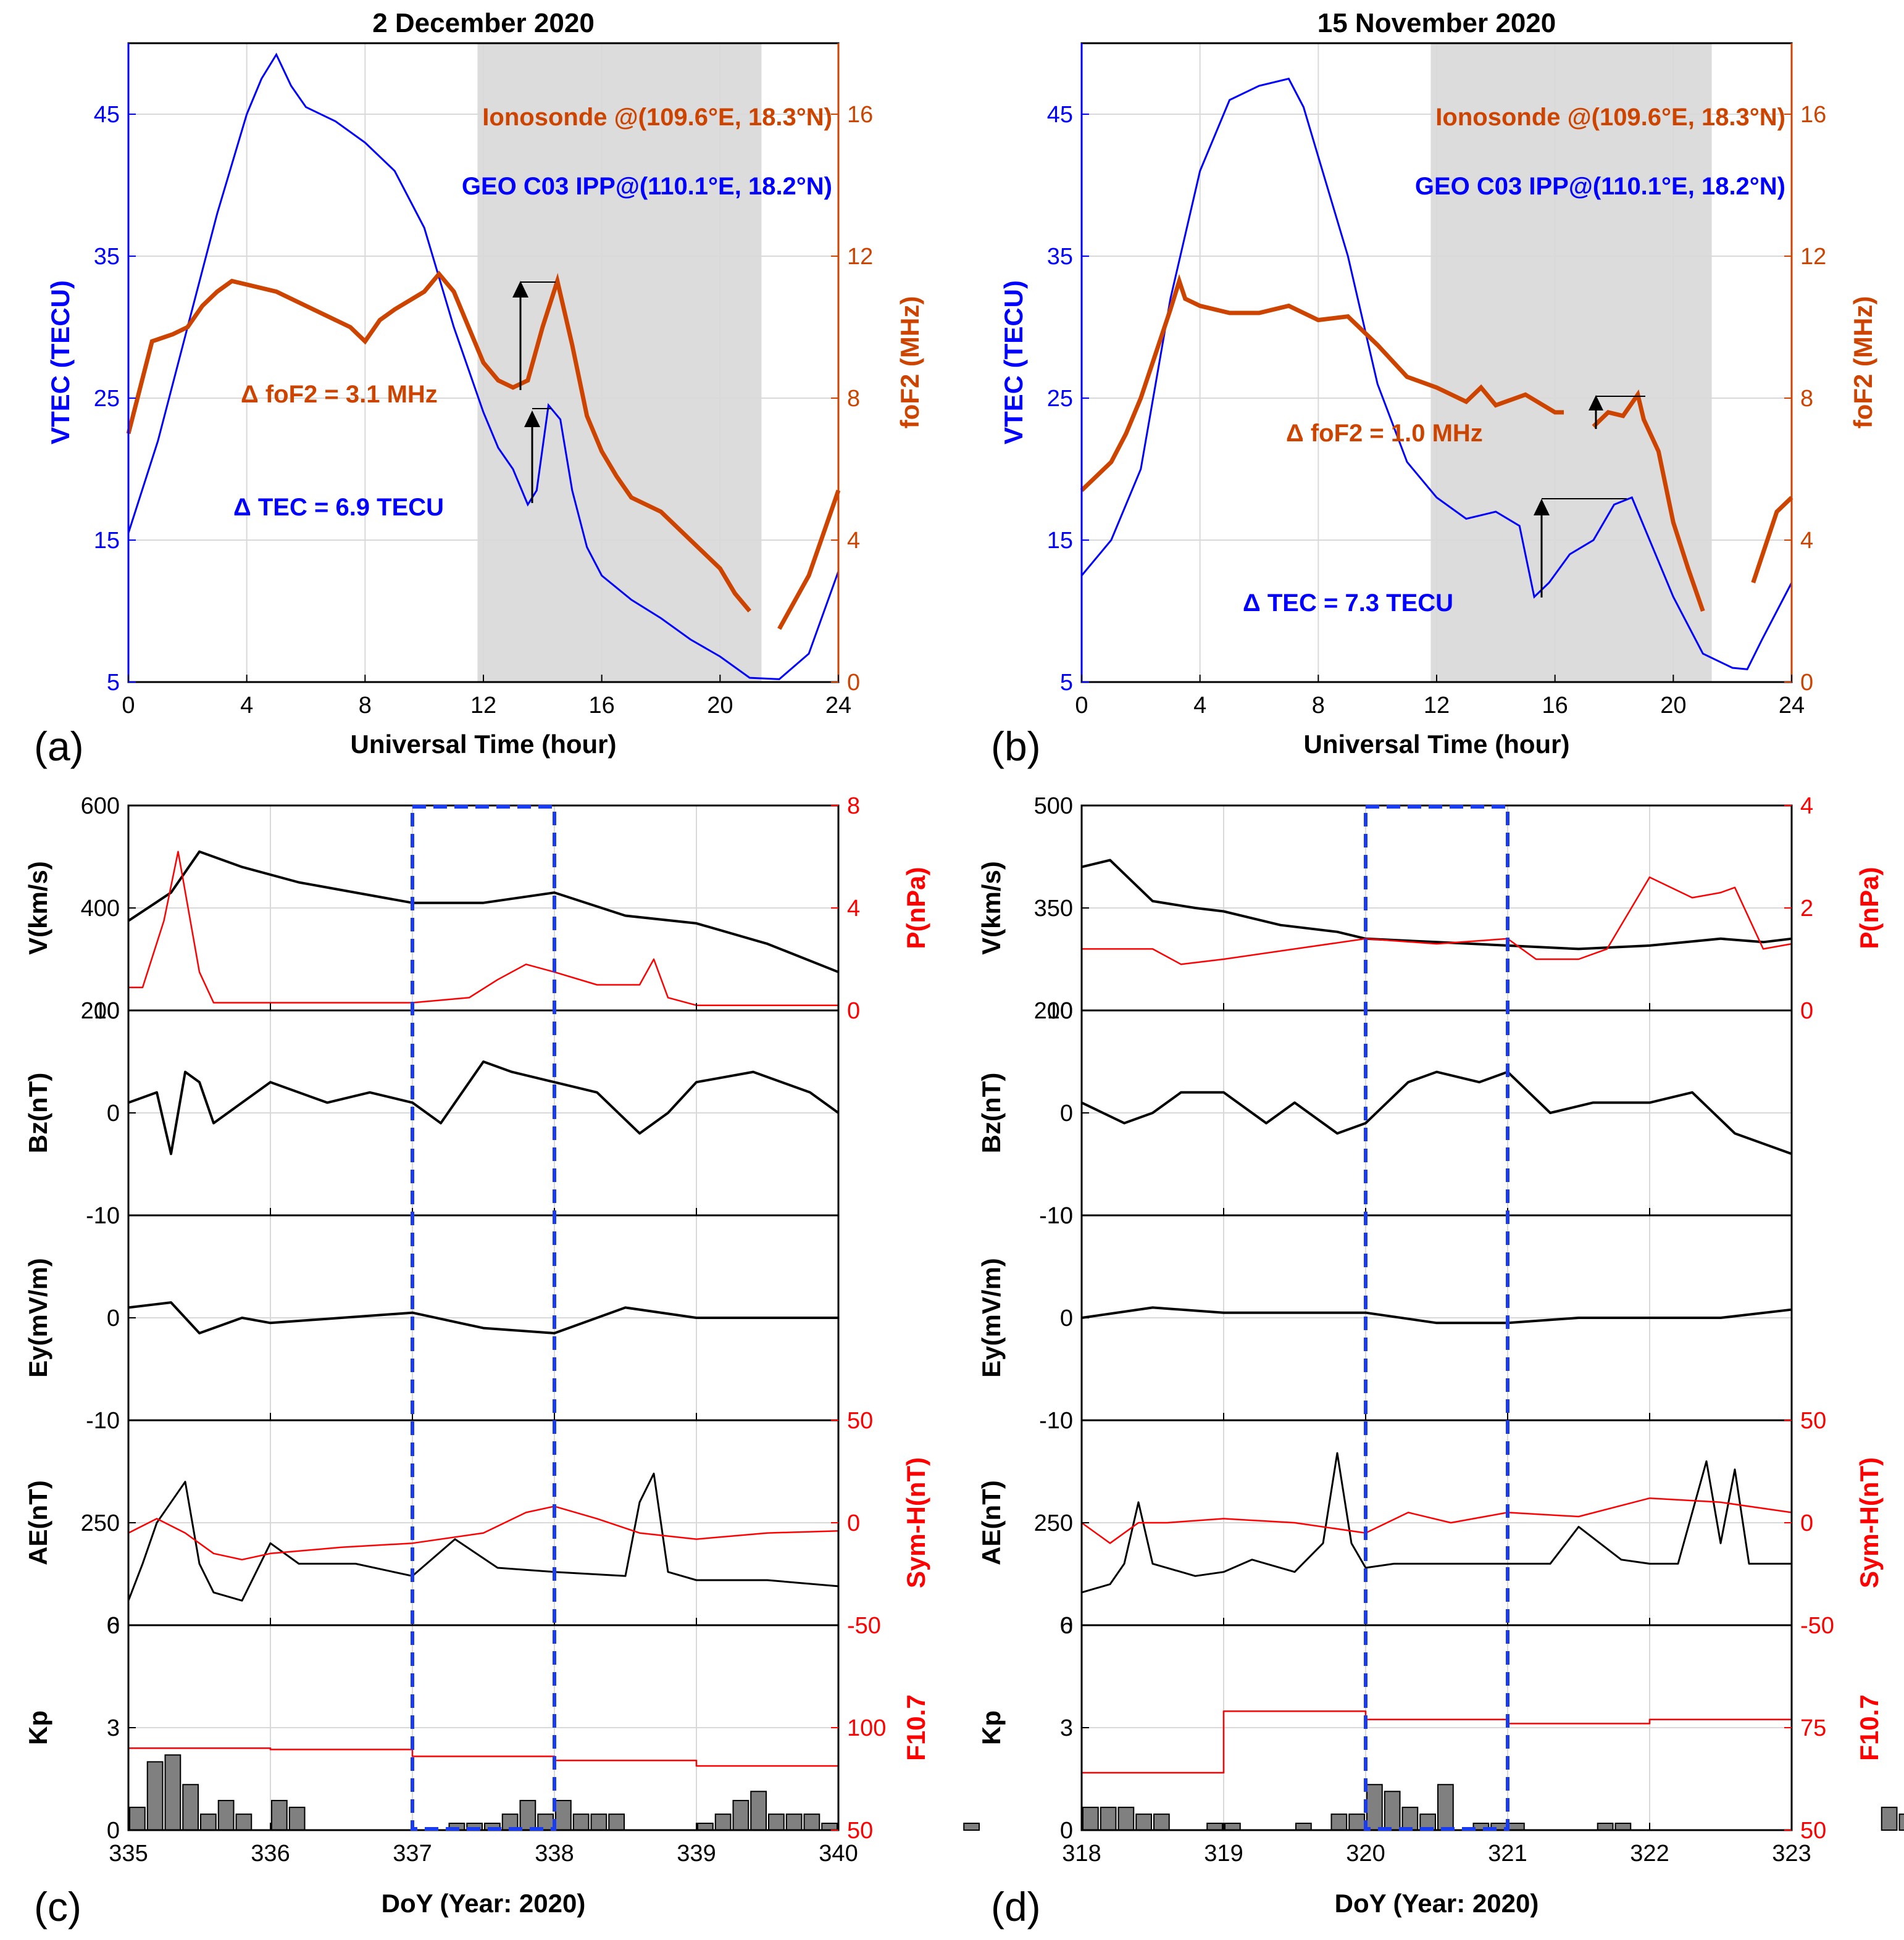 This screenshot has height=1940, width=1904. I want to click on panel-a-ylabel-right: foF2 (MHz), so click(909, 362).